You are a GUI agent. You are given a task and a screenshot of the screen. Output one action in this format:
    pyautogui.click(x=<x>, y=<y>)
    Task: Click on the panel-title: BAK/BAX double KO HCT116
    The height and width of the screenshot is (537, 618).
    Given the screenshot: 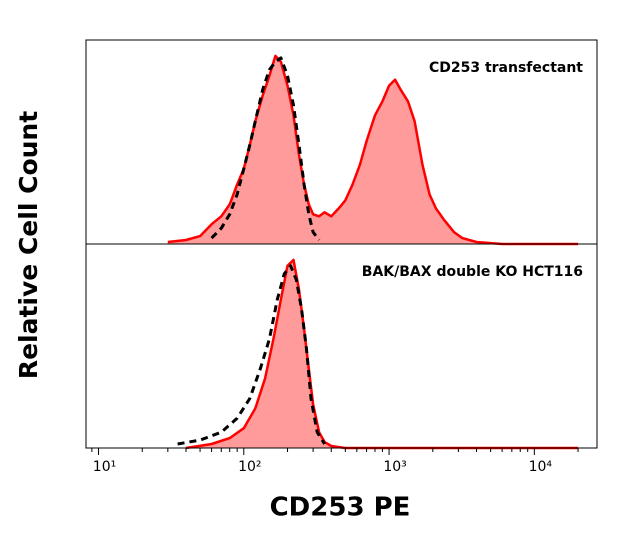 What is the action you would take?
    pyautogui.click(x=472, y=272)
    